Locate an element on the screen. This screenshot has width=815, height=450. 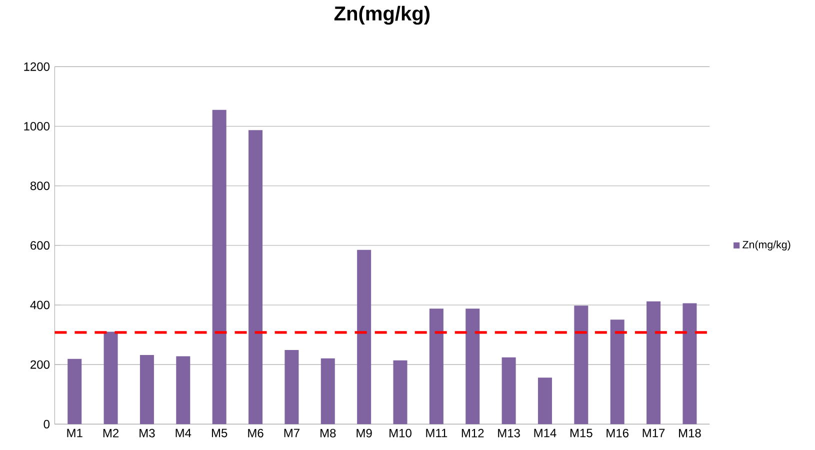
y-tick-label: 400 is located at coordinates (40, 305).